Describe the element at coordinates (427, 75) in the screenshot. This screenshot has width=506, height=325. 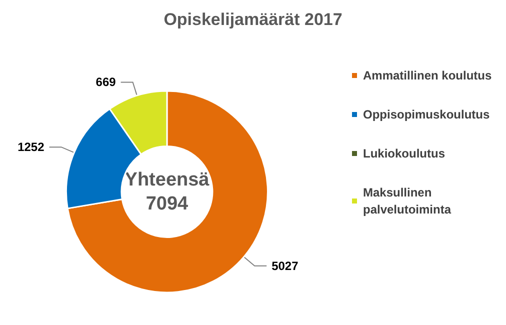
I see `legend-label: Ammatillinen koulutus` at that location.